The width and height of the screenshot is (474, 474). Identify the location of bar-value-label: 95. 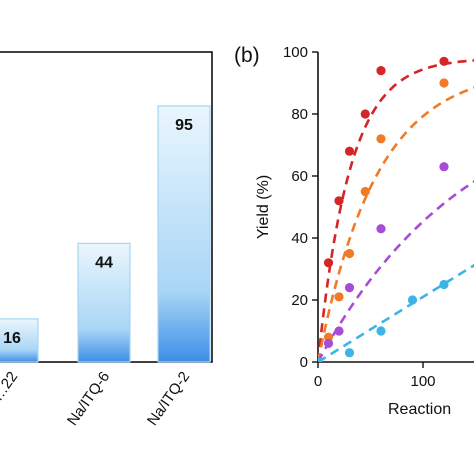
(184, 125).